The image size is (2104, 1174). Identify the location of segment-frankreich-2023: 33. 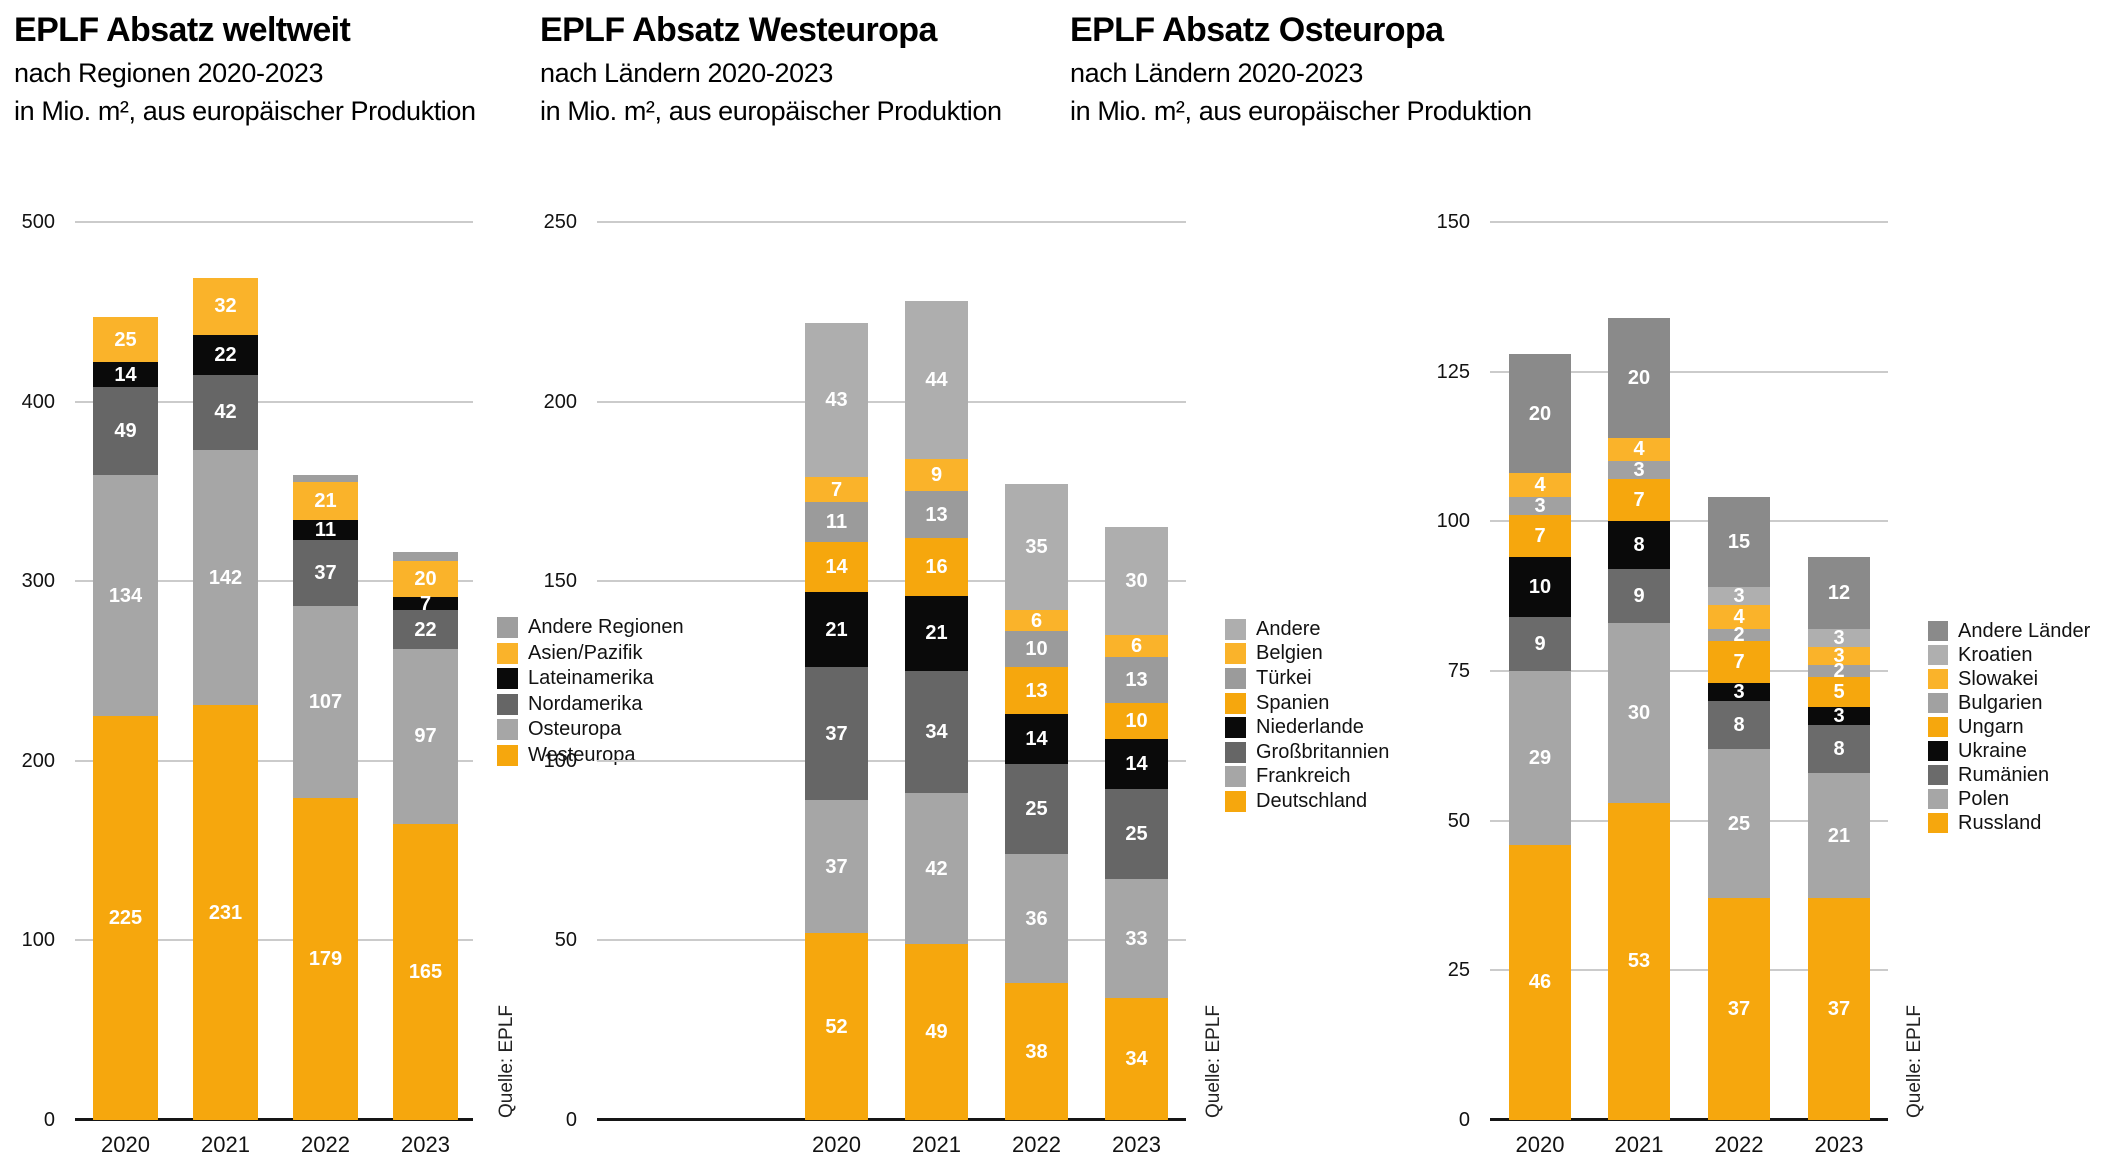
(1136, 938).